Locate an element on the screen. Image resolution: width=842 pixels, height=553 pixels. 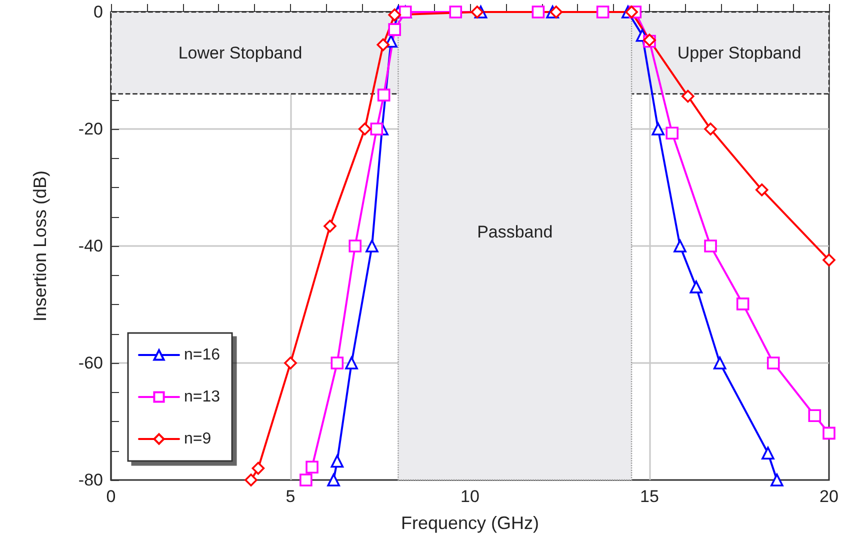
x-tick-label: 20 is located at coordinates (829, 496).